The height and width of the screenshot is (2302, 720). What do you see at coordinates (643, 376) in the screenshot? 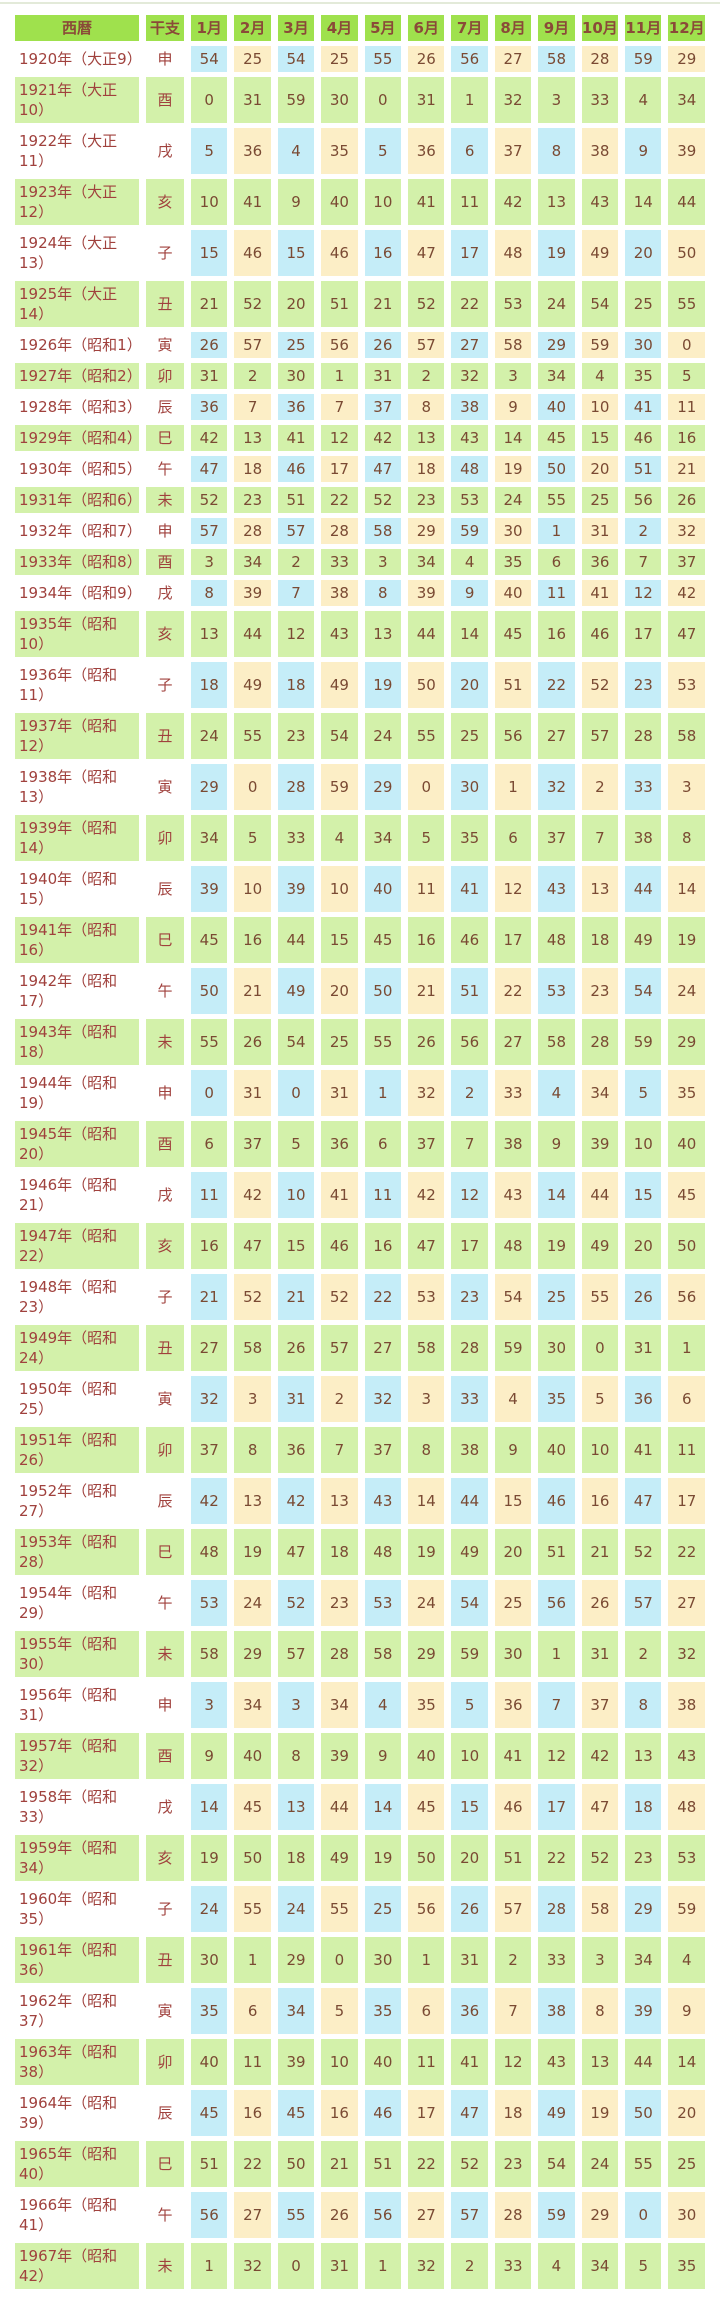
I see `month-value-cell: 35` at bounding box center [643, 376].